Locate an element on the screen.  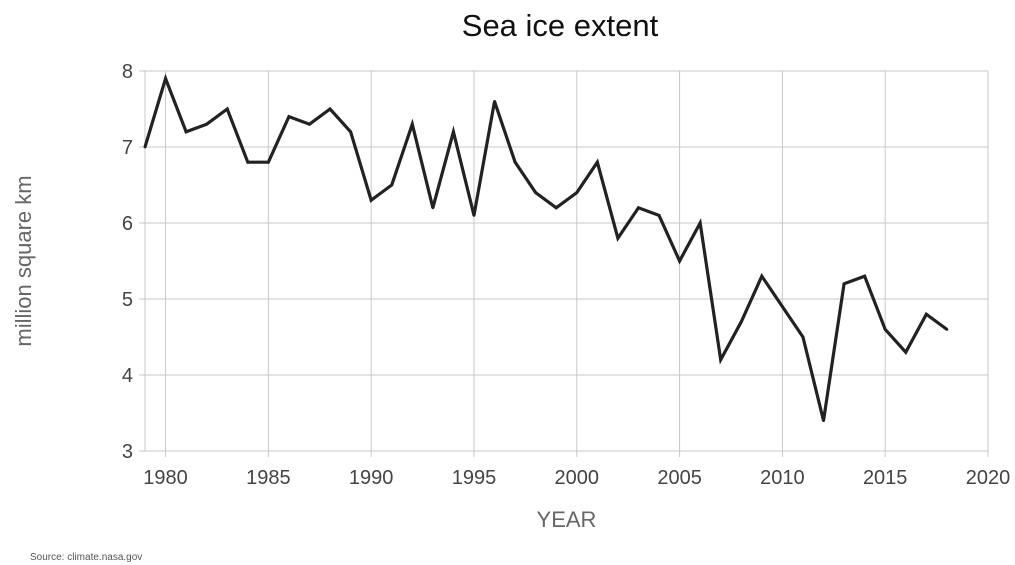
source-note: Source: climate.nasa.gov is located at coordinates (86, 557).